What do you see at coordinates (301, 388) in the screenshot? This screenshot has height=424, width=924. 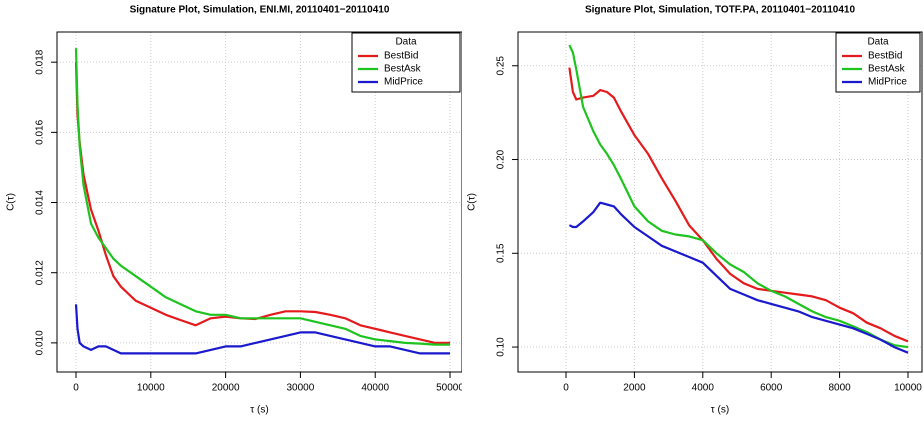 I see `x-tick-label: 30000` at bounding box center [301, 388].